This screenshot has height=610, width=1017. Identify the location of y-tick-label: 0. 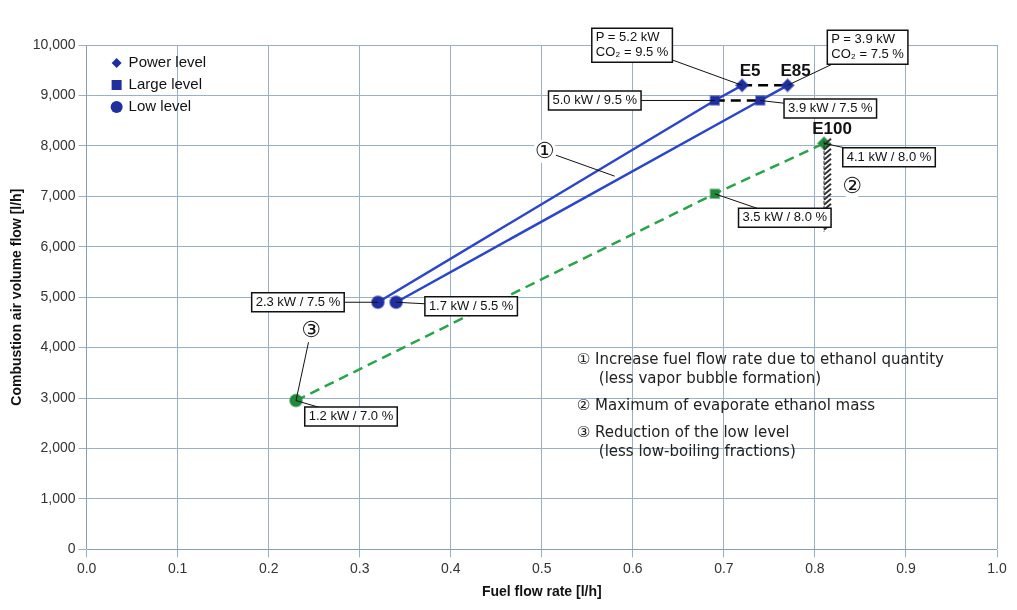
(71, 548).